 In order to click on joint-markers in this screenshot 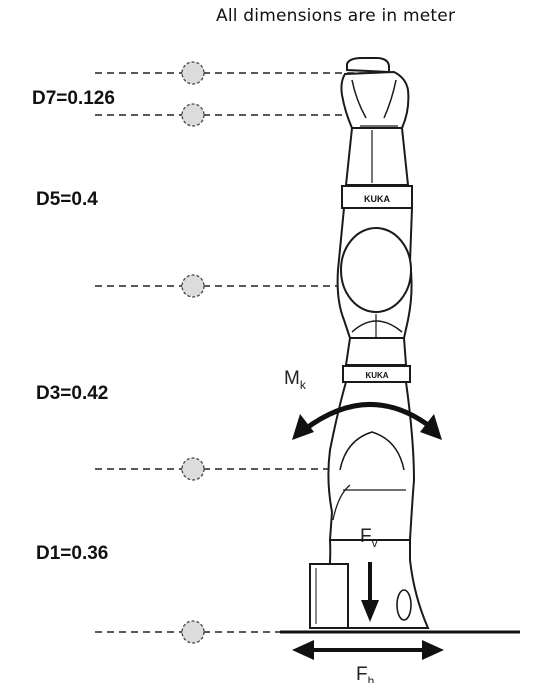, I will do `click(193, 352)`.